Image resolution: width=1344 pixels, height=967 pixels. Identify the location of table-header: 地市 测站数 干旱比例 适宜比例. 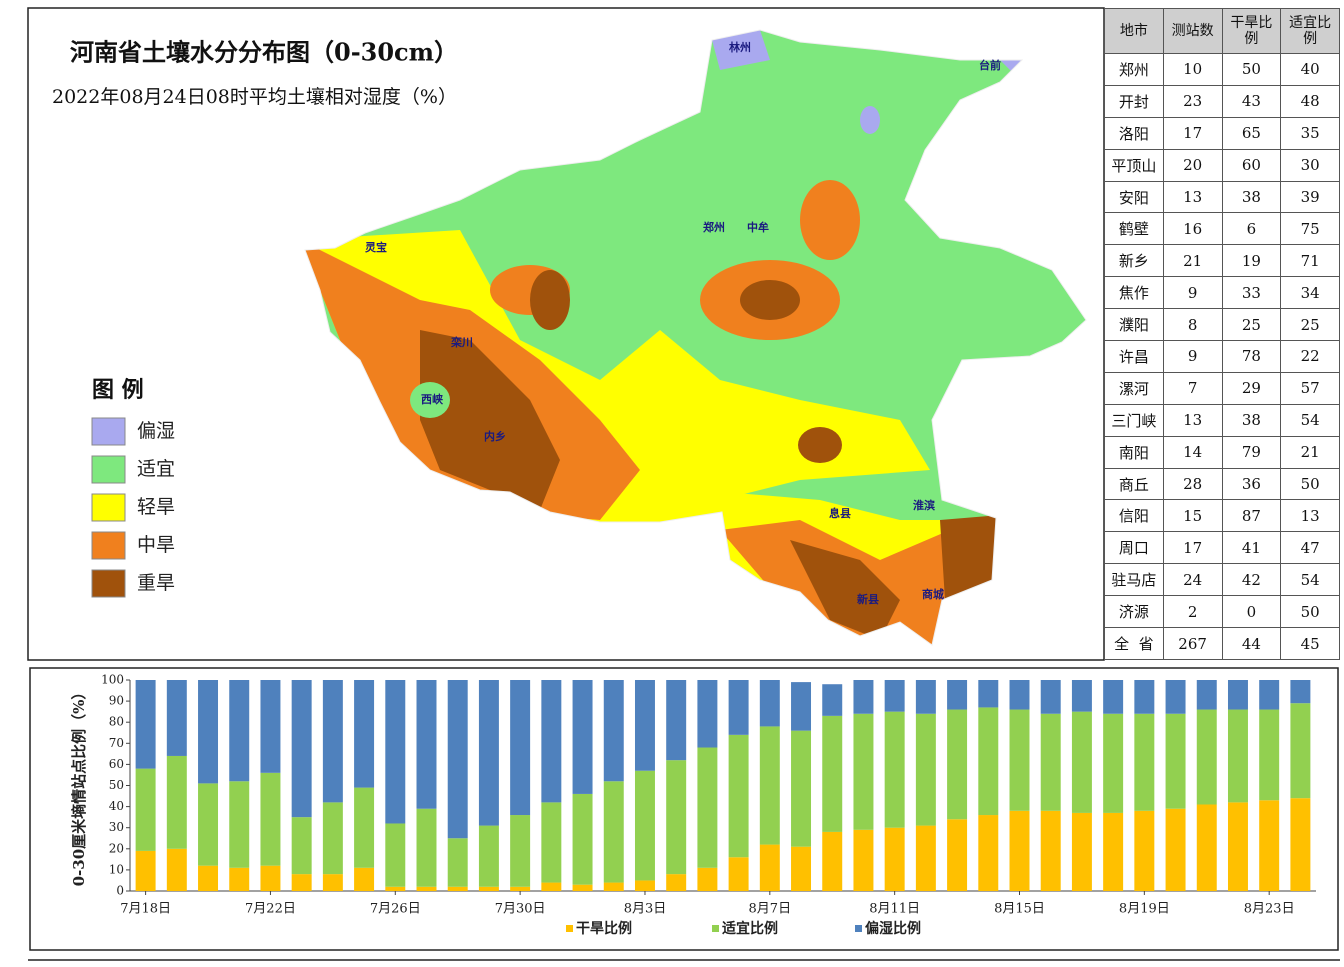
(1222, 31).